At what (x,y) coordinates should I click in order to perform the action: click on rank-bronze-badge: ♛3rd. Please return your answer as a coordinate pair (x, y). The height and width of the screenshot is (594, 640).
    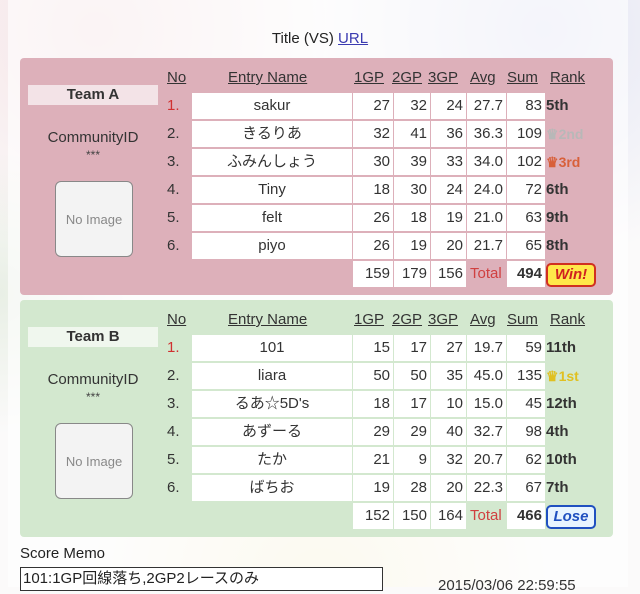
    Looking at the image, I should click on (563, 162).